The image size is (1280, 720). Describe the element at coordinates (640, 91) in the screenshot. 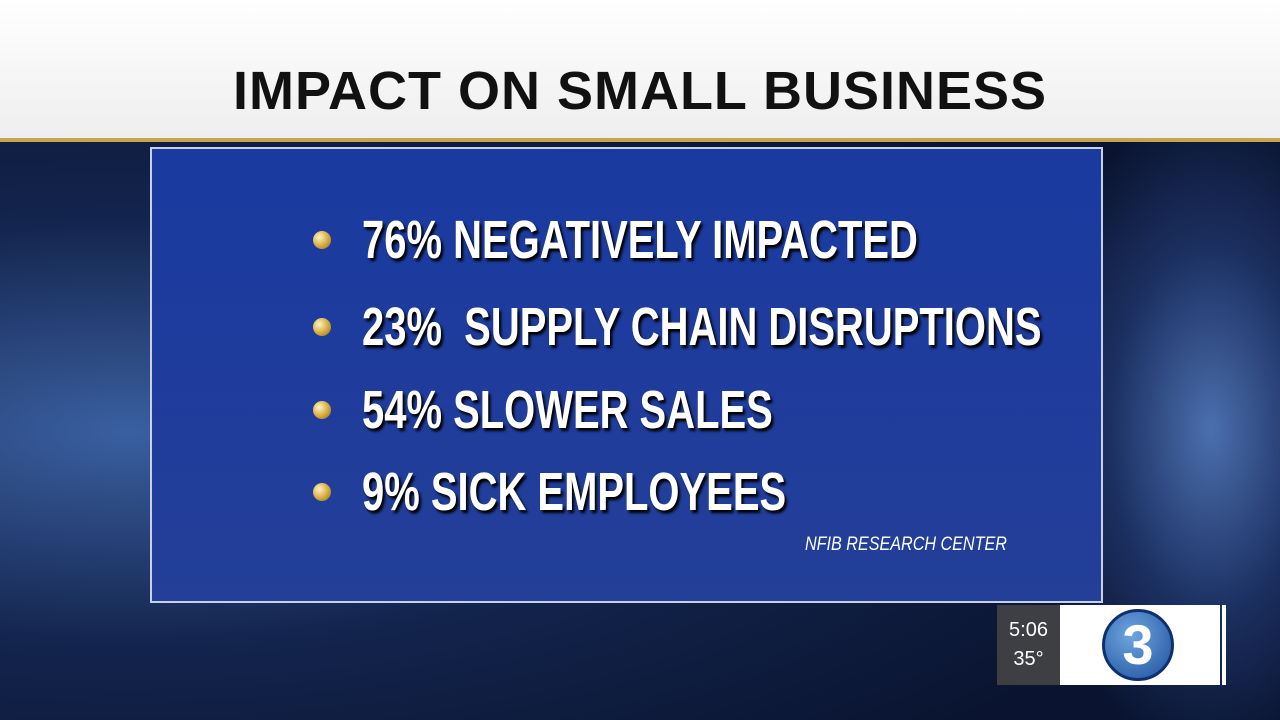

I see `title: IMPACT ON SMALL BUSINESS` at that location.